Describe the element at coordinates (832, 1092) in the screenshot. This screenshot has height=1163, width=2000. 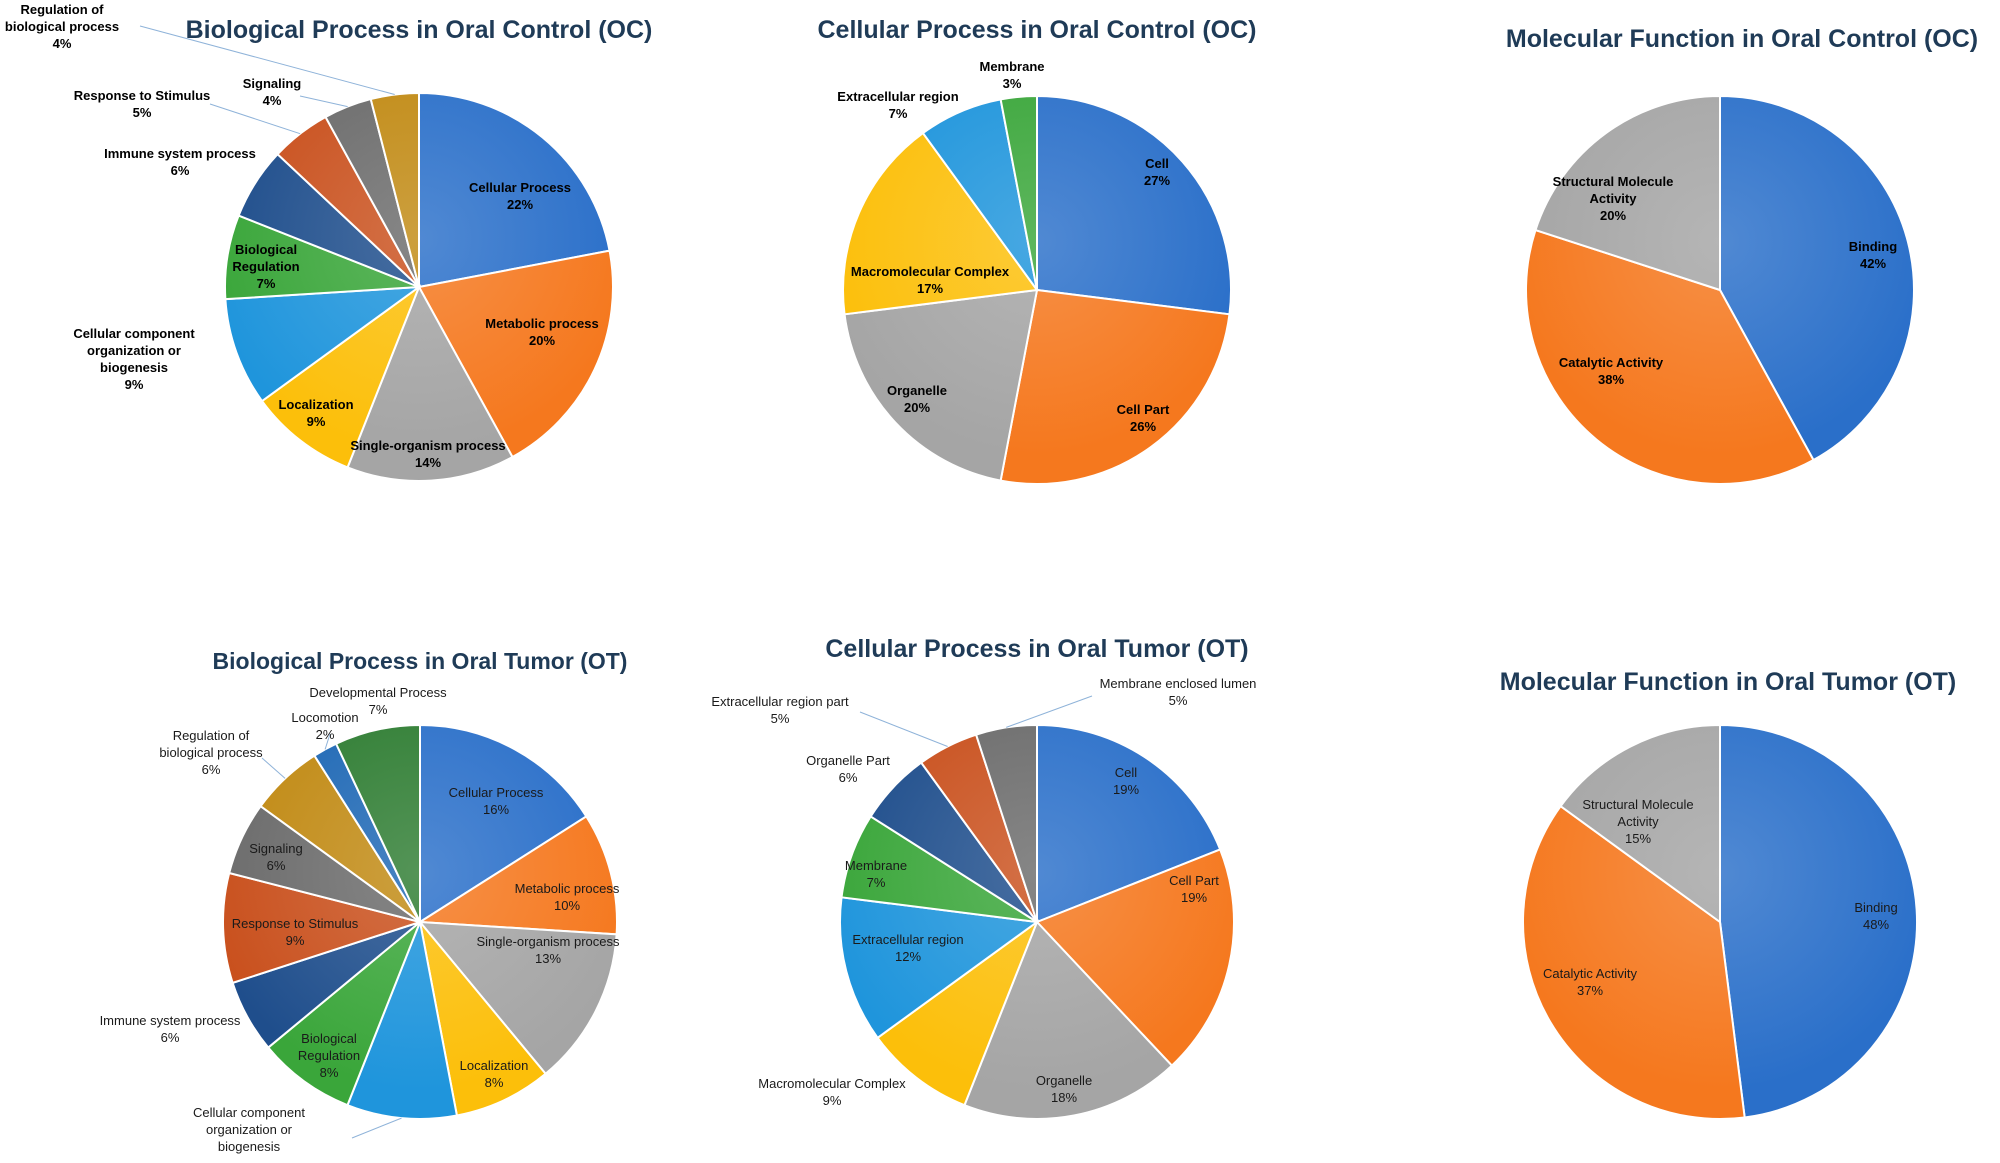
I see `slice-label: Macromolecular Complex 9%` at that location.